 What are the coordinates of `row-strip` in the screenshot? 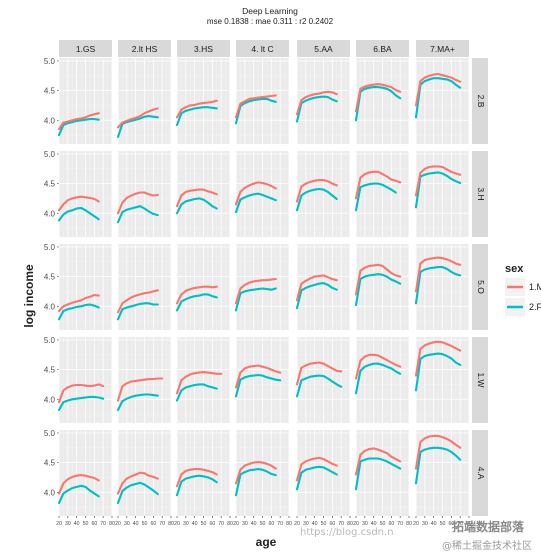 It's located at (480, 194).